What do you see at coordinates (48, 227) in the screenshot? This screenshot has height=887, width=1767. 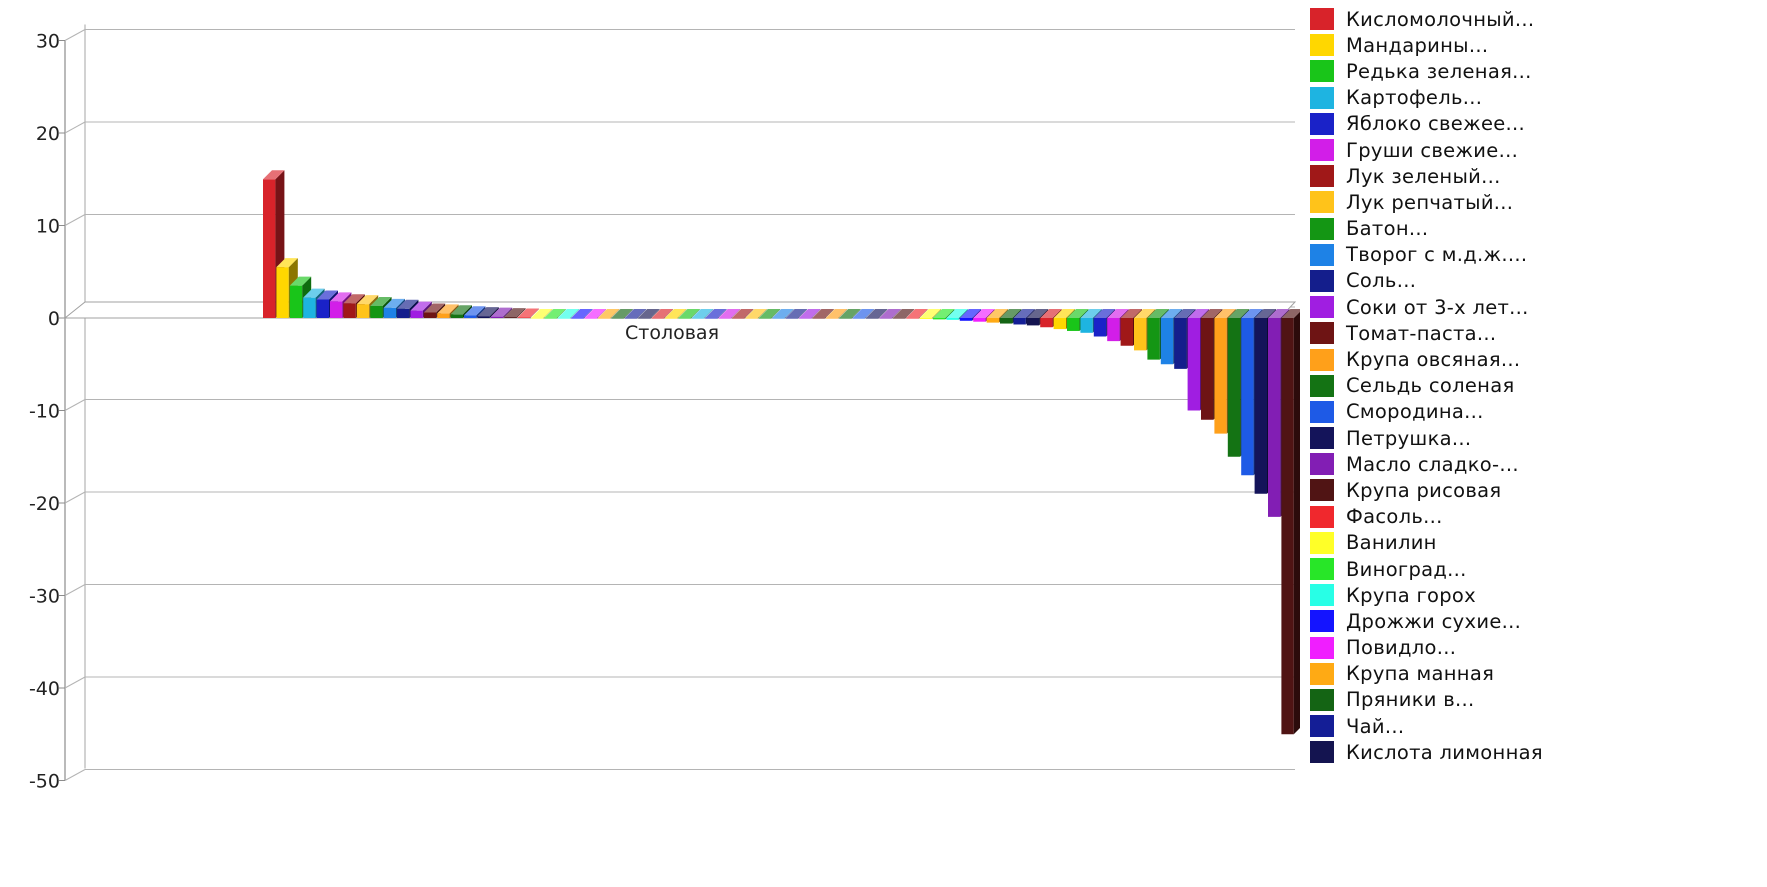 I see `y-tick-label: 10` at bounding box center [48, 227].